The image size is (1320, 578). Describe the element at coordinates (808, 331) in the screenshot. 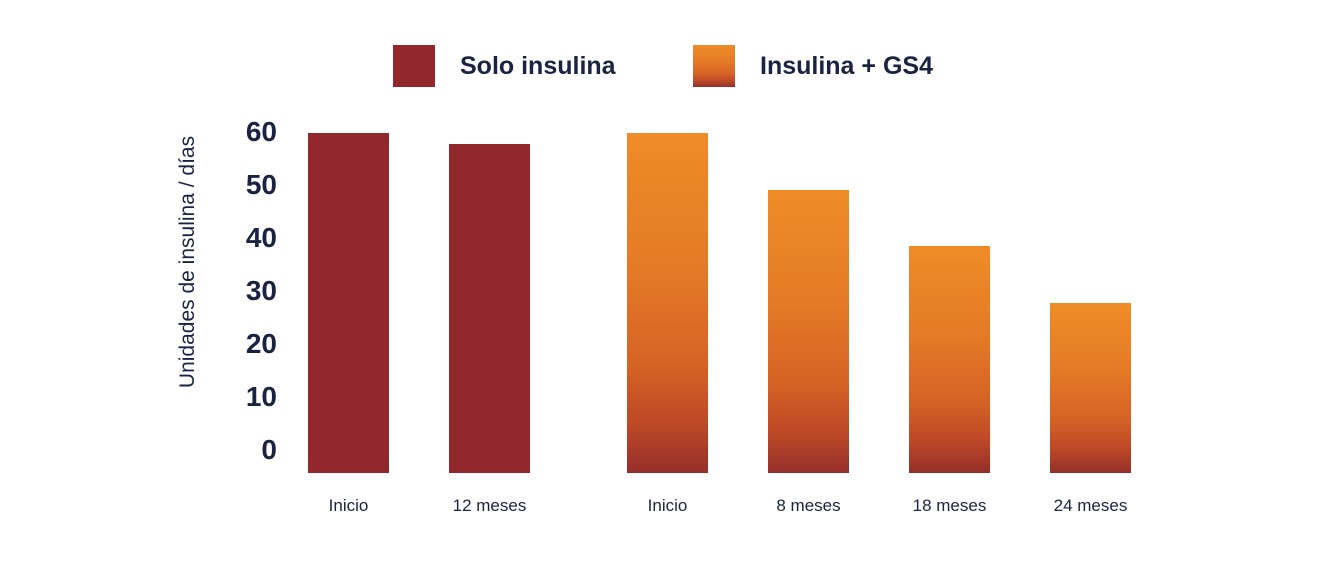

I see `bar-insulina-gs4-8-meses` at that location.